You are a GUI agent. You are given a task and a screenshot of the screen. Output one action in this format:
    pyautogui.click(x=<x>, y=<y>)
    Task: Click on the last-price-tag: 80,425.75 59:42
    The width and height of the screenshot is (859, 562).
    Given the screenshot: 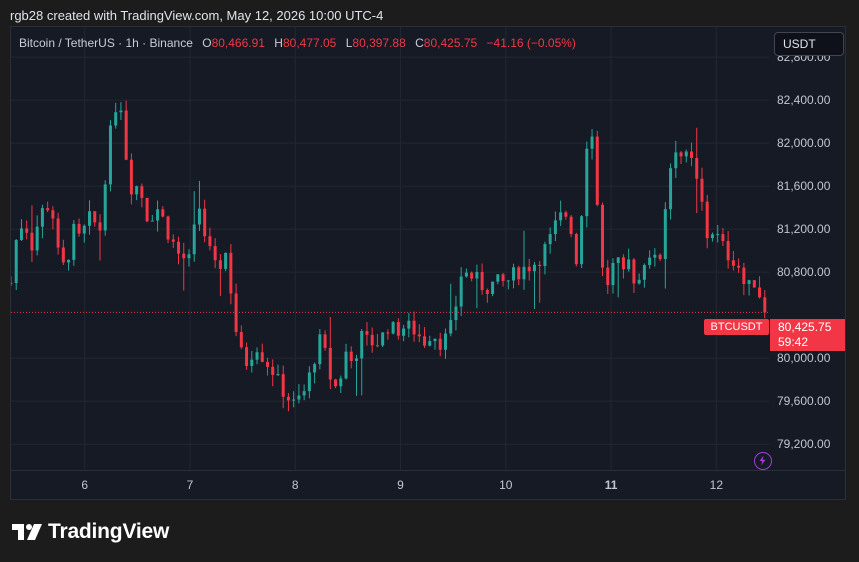 What is the action you would take?
    pyautogui.click(x=807, y=335)
    